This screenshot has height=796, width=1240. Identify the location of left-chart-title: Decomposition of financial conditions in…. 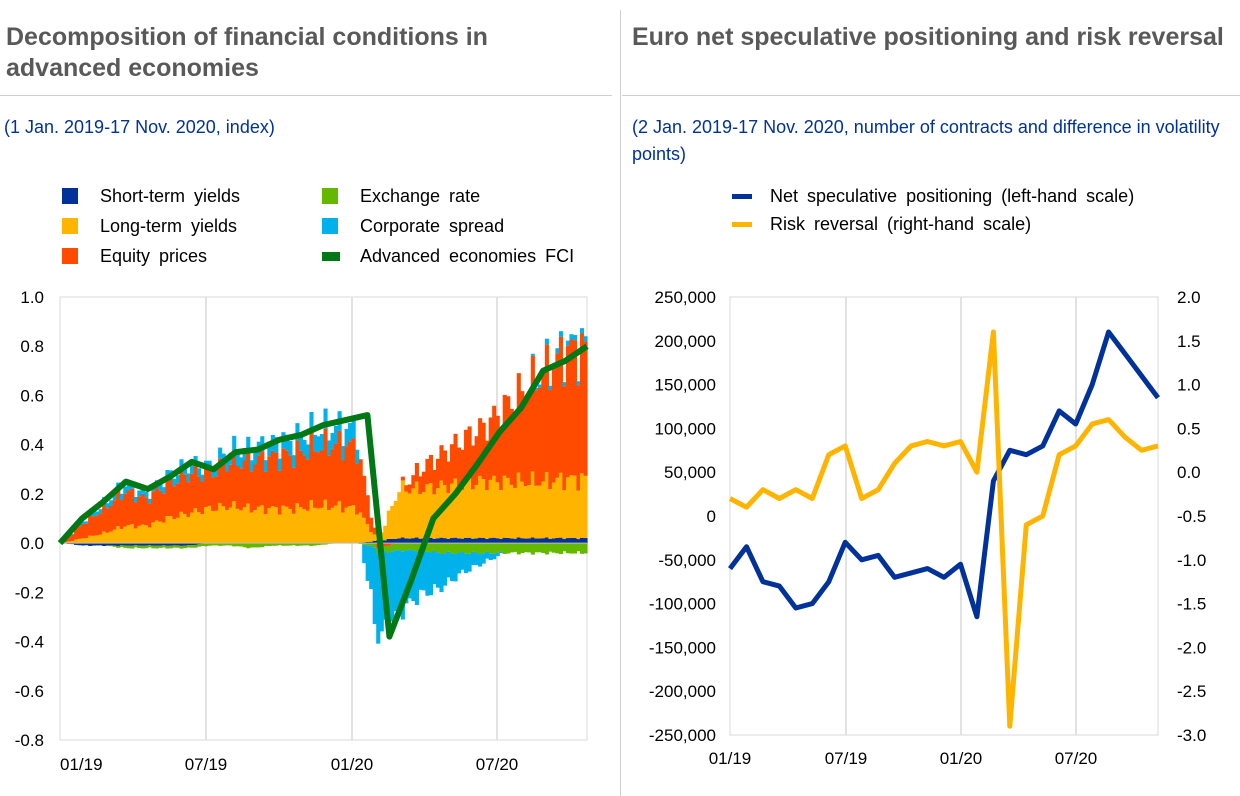
(247, 52).